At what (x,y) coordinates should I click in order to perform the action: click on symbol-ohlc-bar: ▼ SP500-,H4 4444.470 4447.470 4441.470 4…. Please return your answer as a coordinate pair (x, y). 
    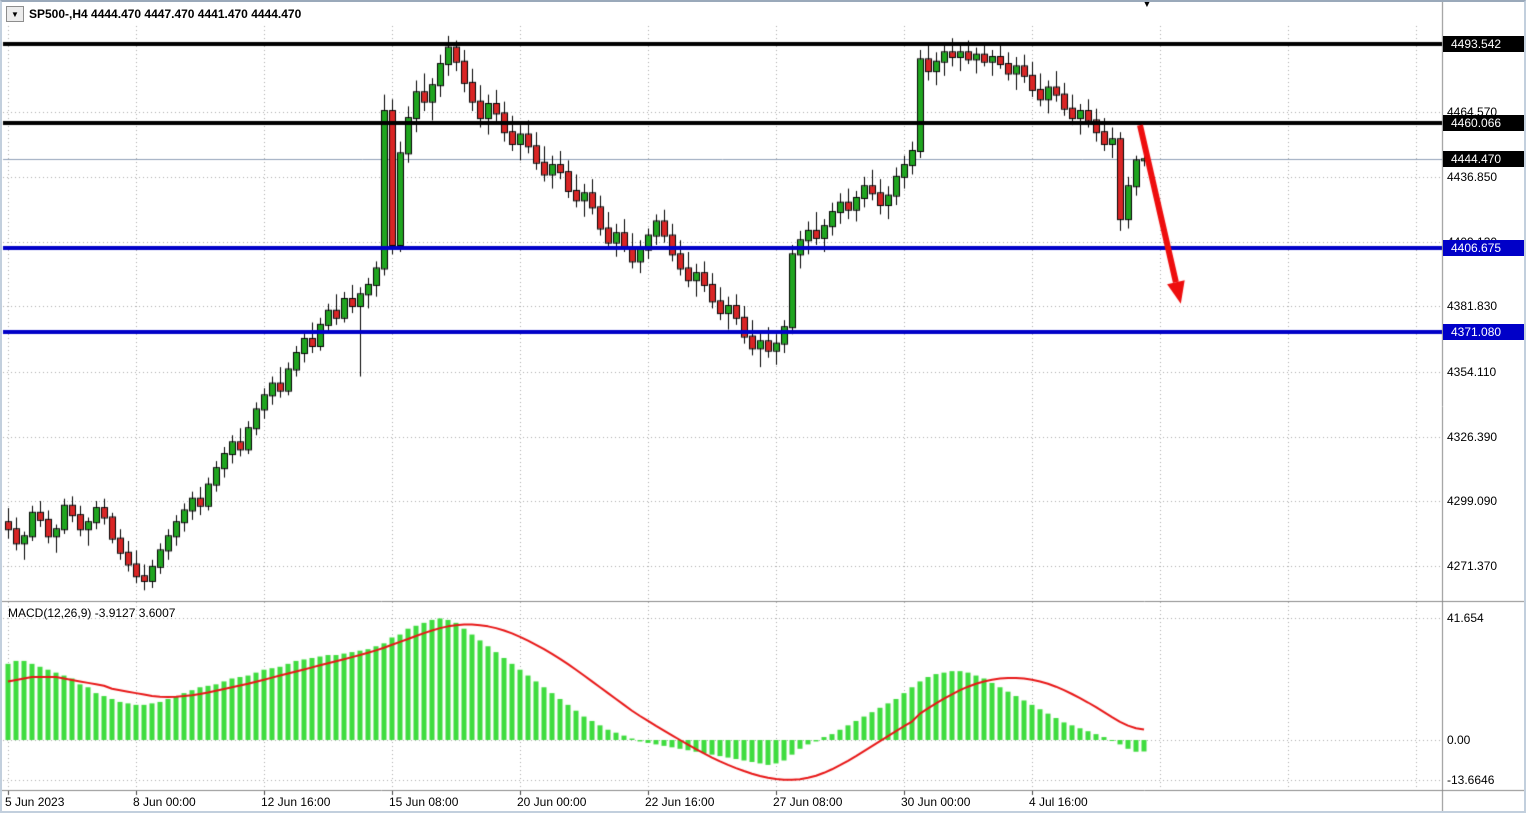
    Looking at the image, I should click on (153, 14).